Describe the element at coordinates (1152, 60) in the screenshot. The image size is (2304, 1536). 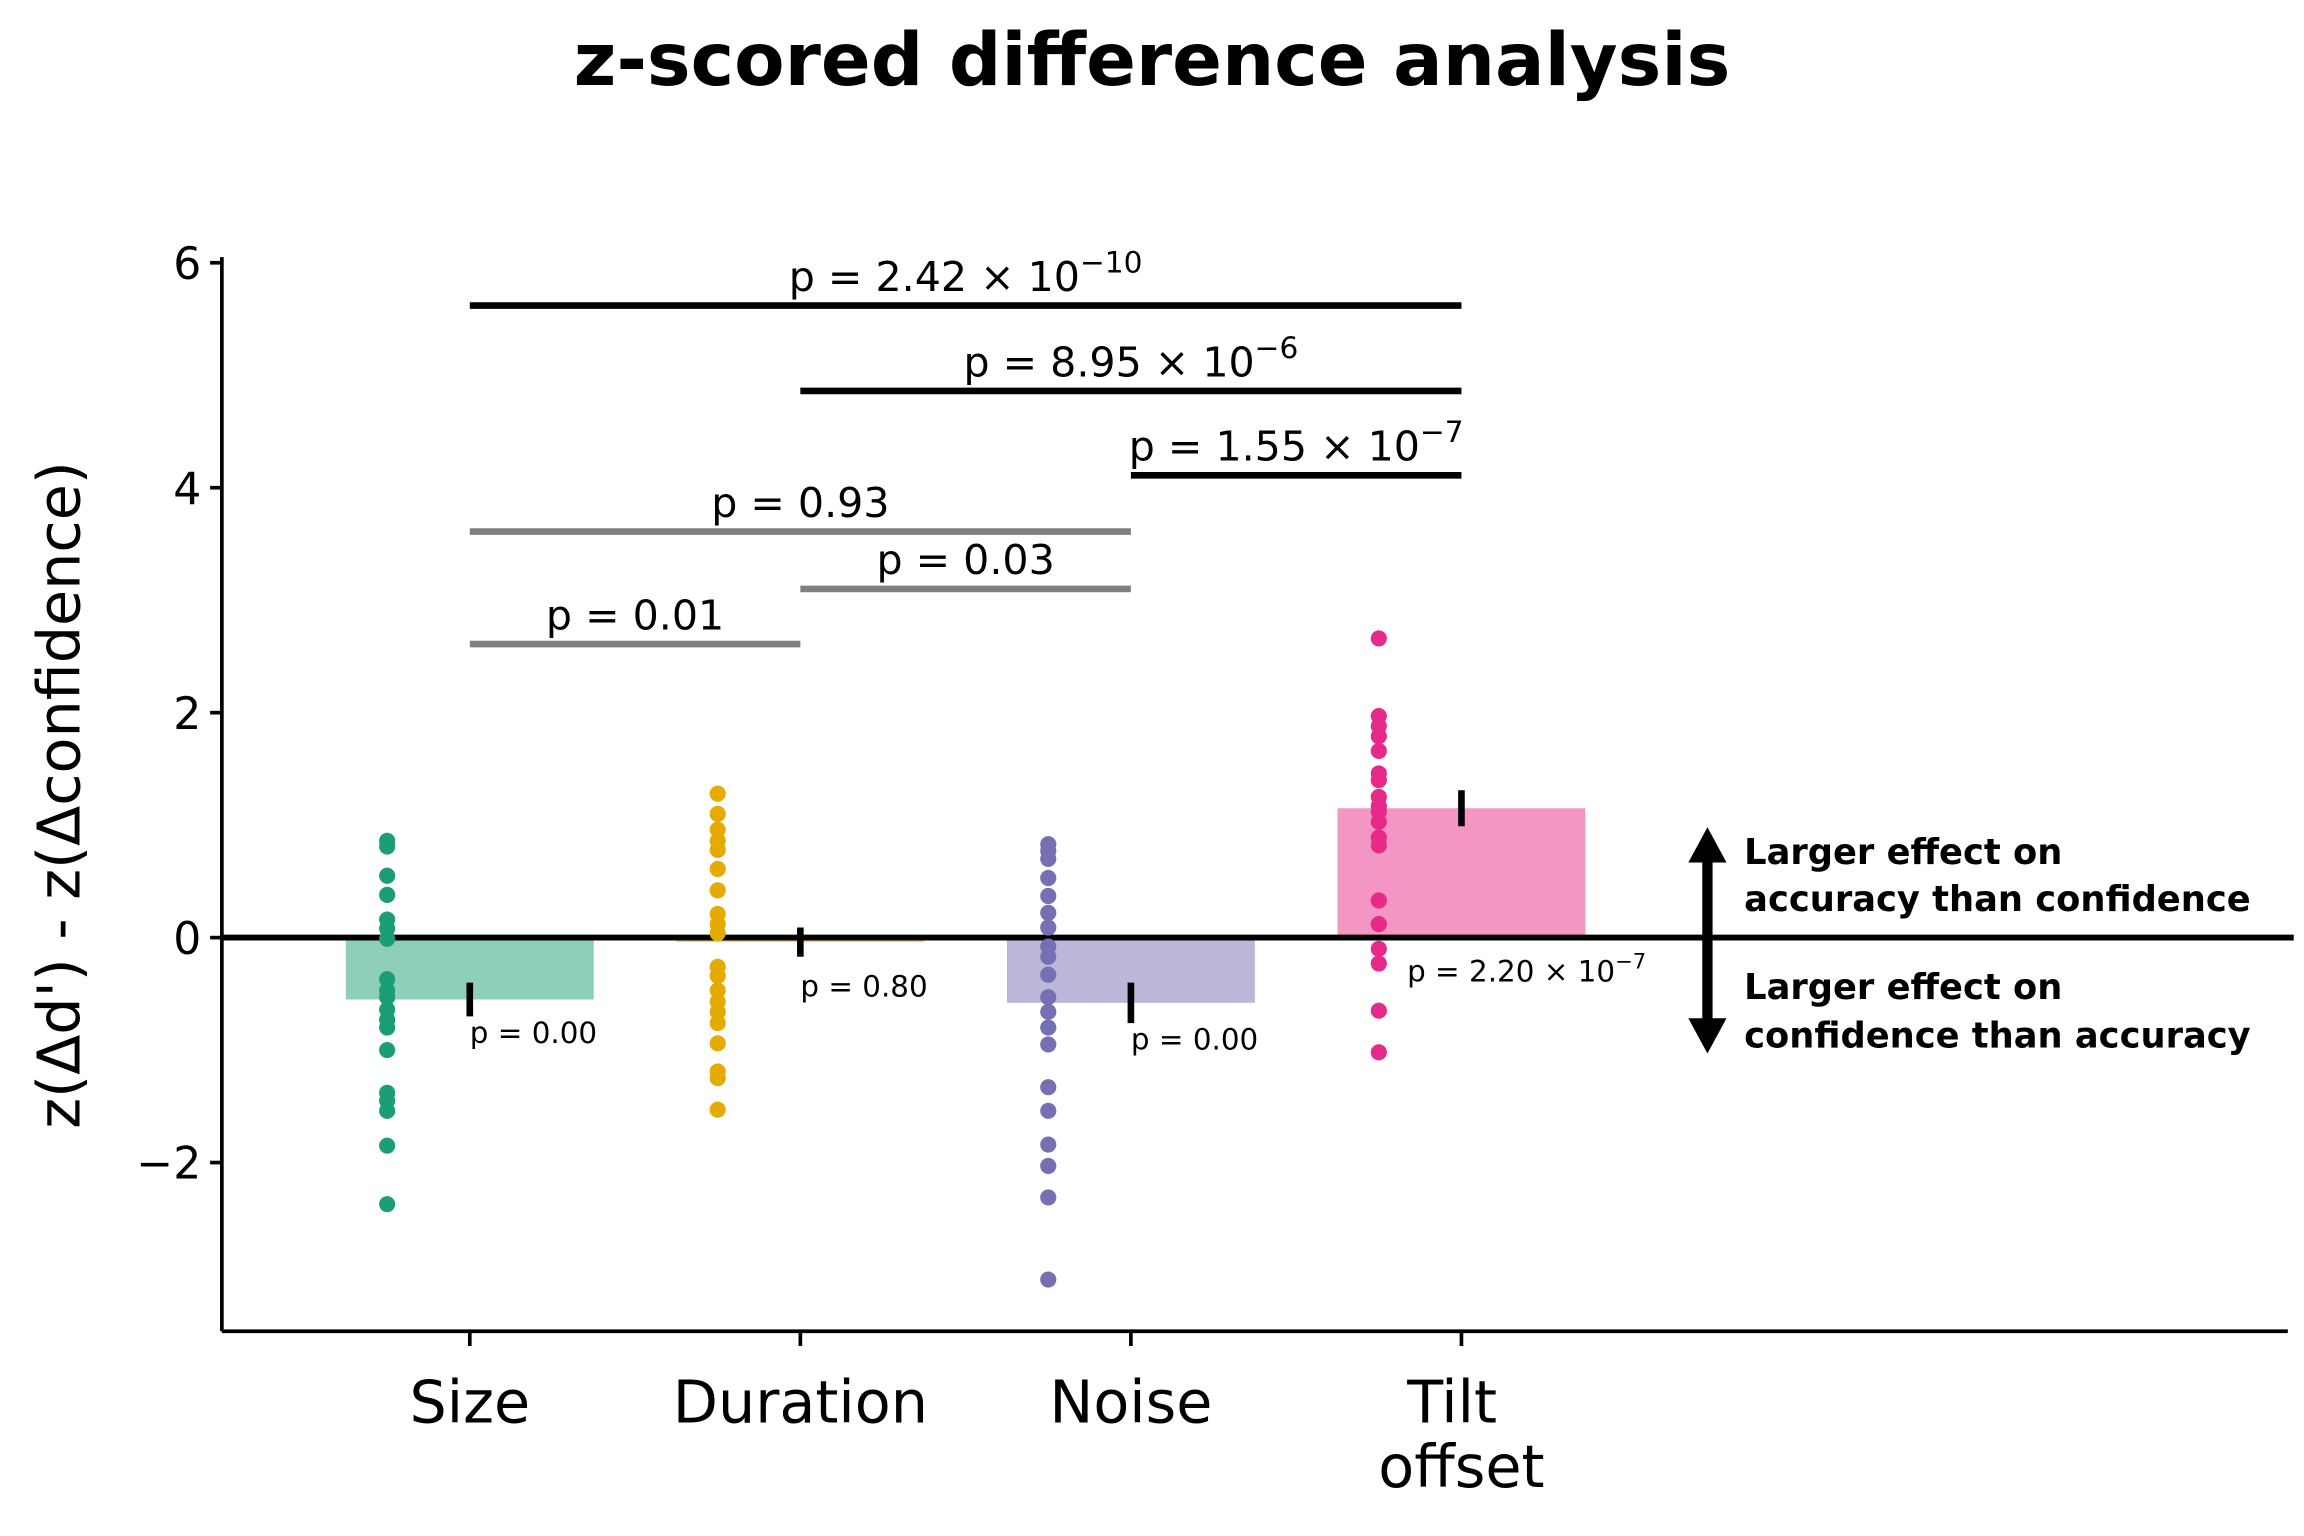
I see `chart-title: z-scored difference analysis` at that location.